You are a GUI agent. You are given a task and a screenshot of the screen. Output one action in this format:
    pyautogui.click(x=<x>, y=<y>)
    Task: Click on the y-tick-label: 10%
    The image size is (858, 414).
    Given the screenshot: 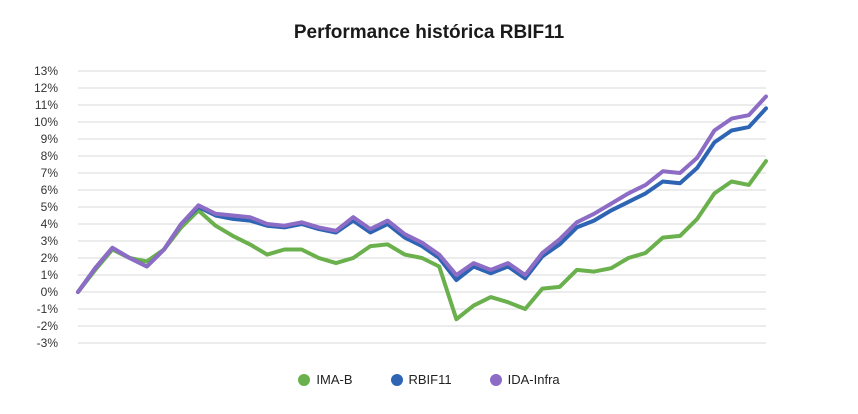 What is the action you would take?
    pyautogui.click(x=46, y=122)
    